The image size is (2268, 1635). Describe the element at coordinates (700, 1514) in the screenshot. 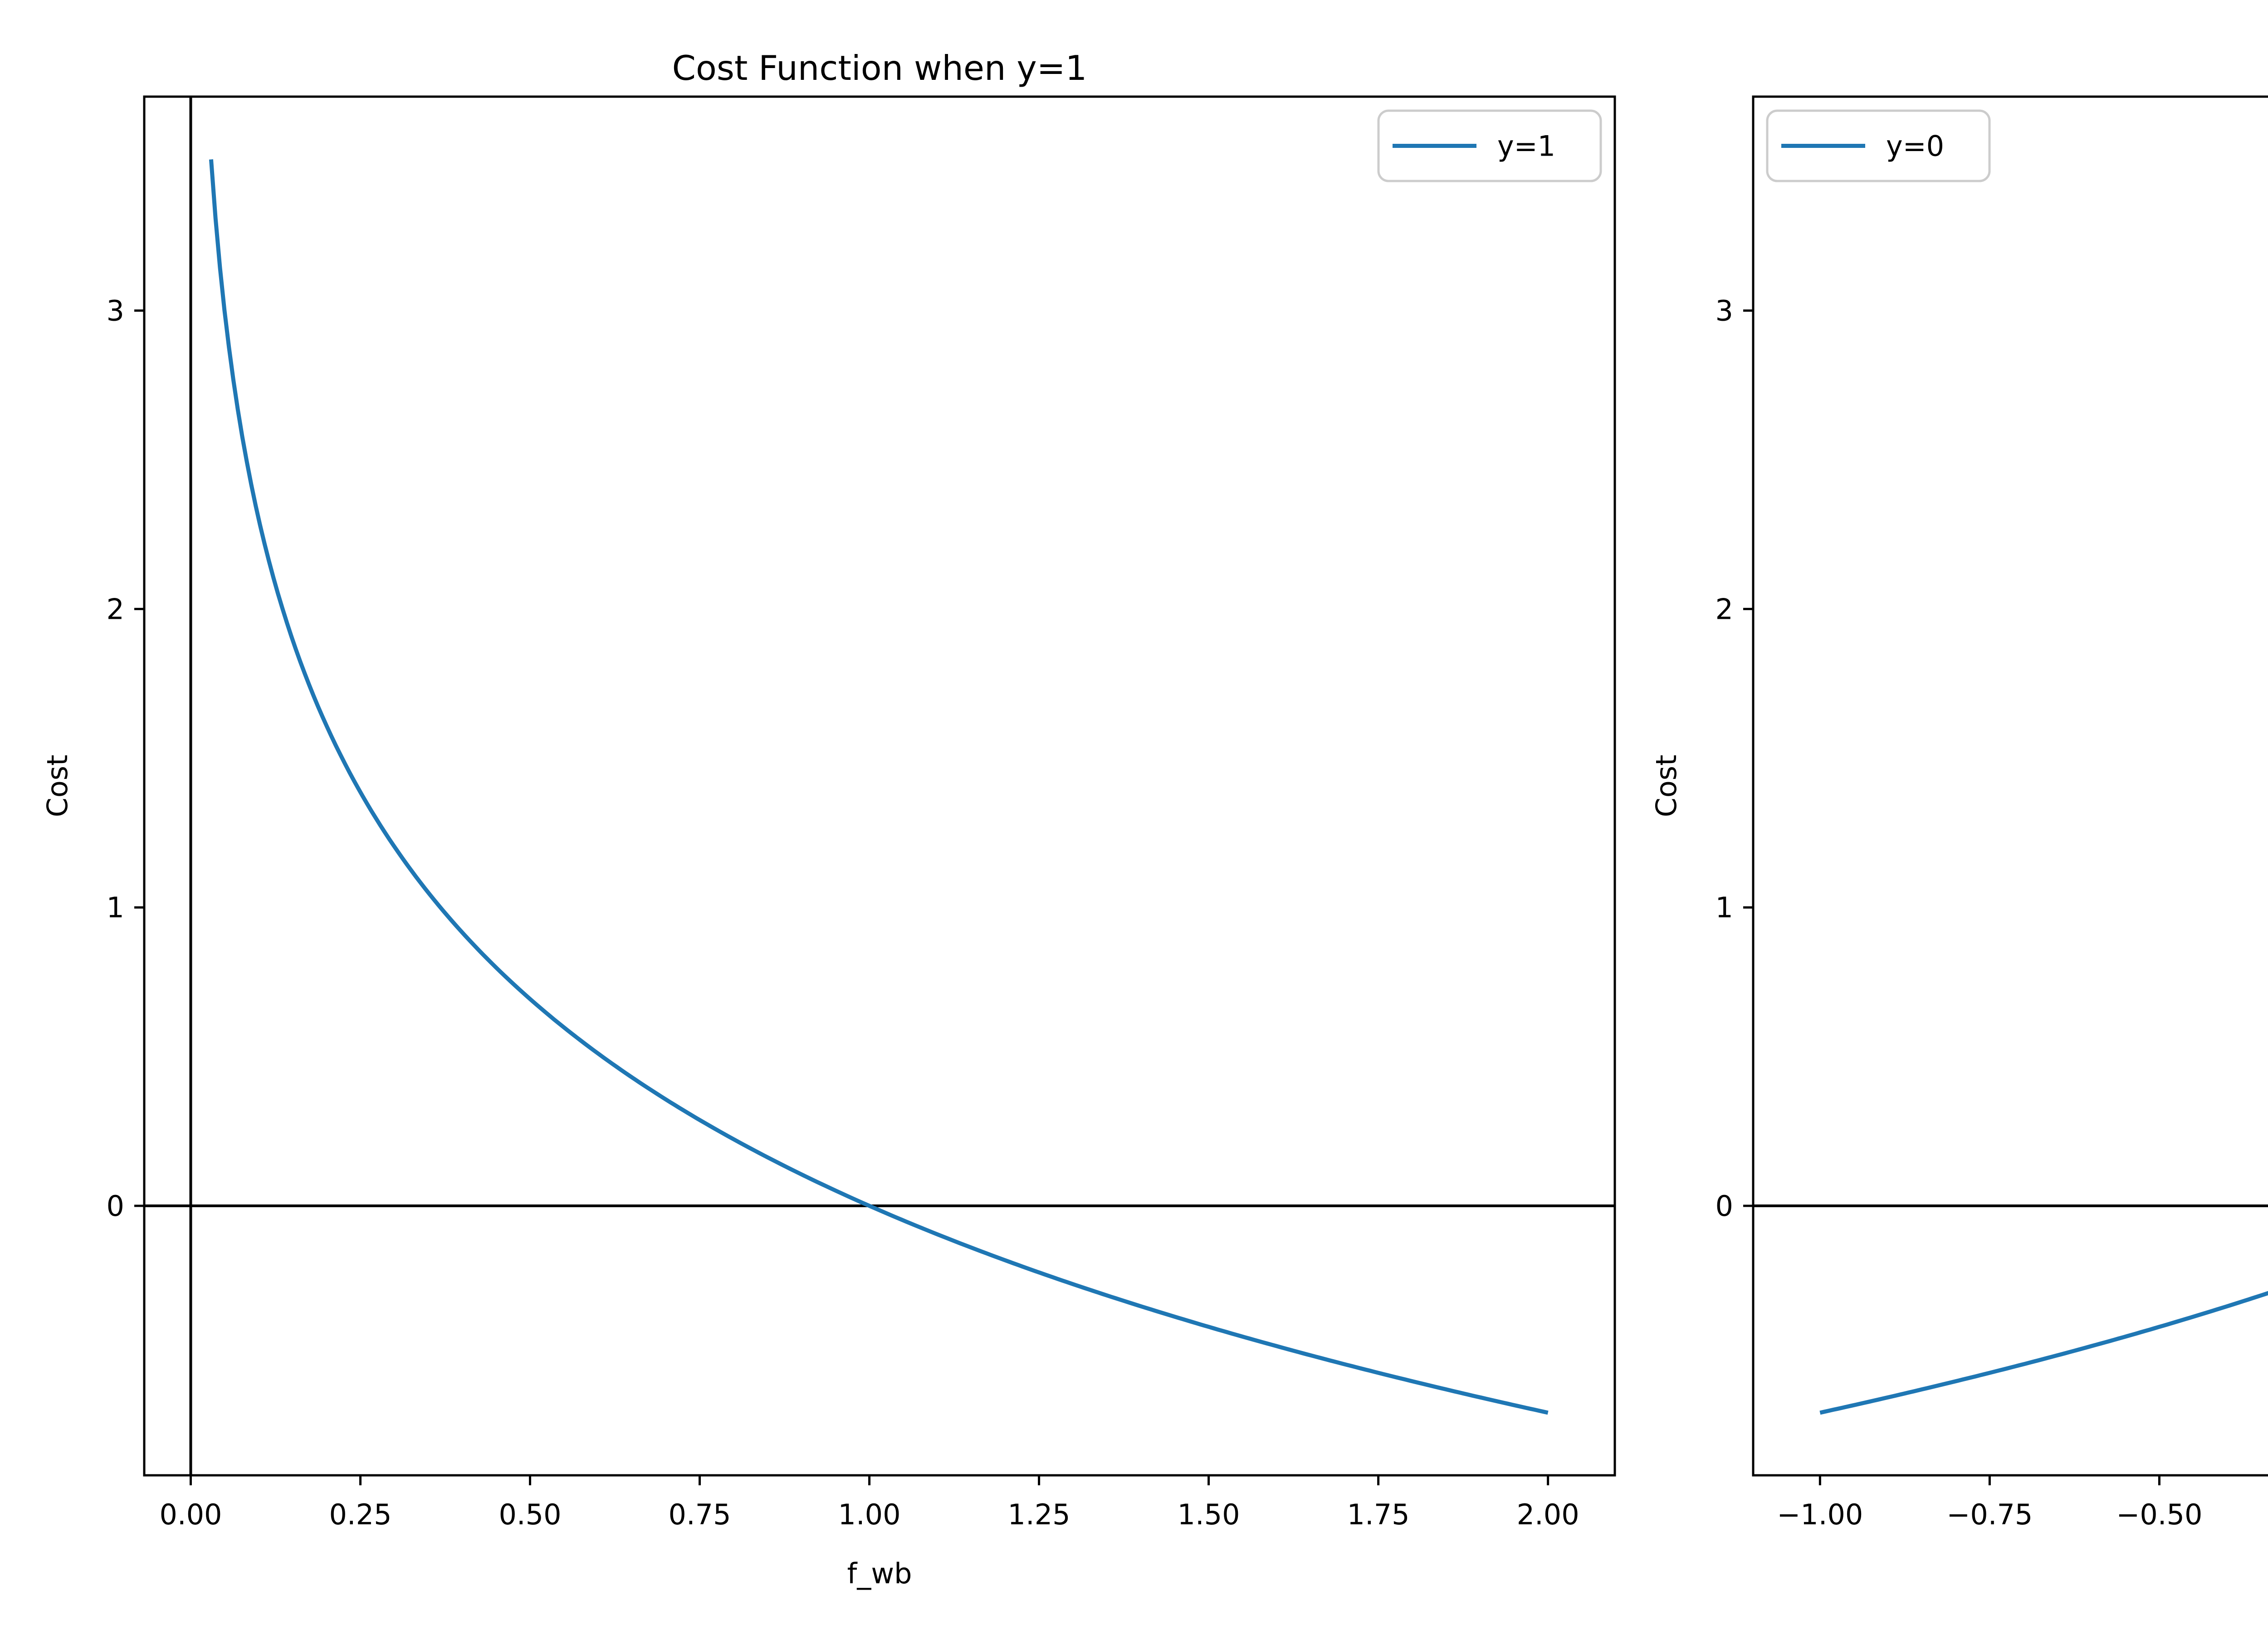

I see `x-tick-label-y1: 0.75` at that location.